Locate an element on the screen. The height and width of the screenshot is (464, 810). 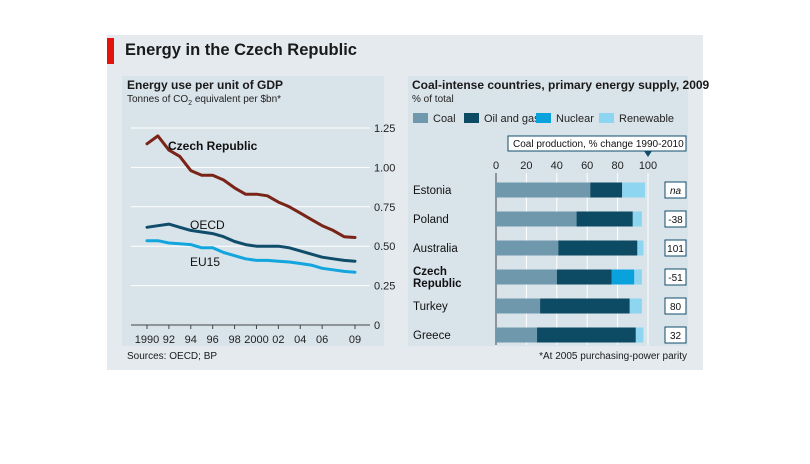
x-tick-label: 04 is located at coordinates (300, 340).